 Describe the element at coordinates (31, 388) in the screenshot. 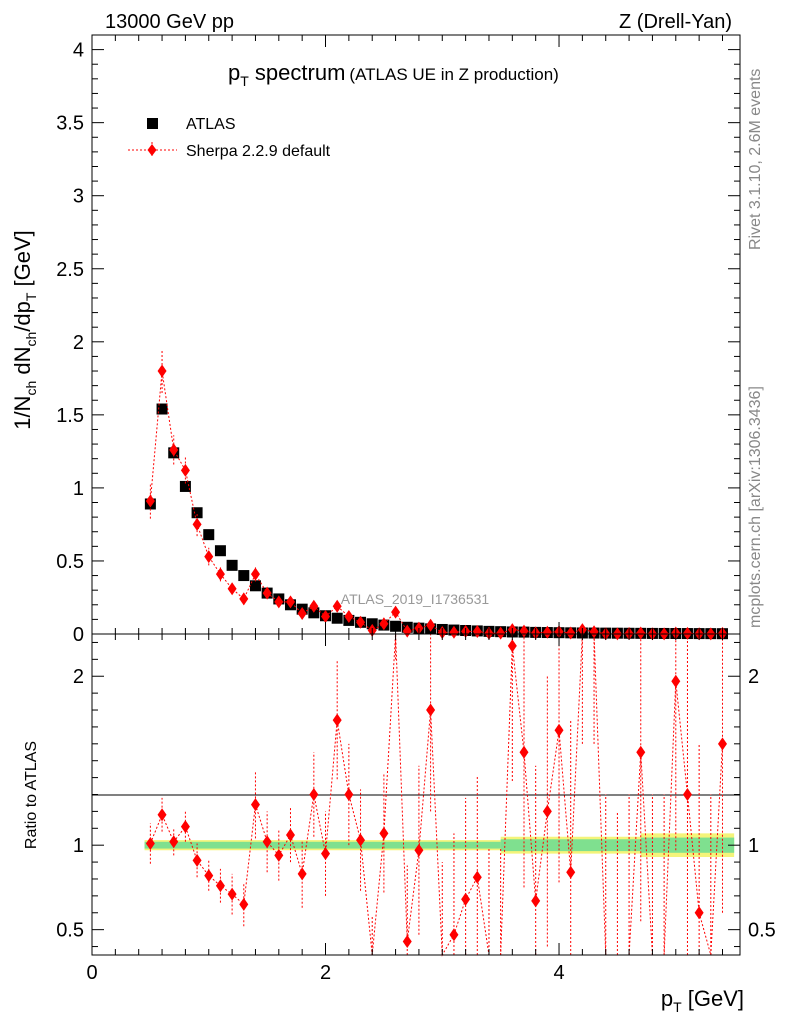

I see `ylabel-sub1: ch` at that location.